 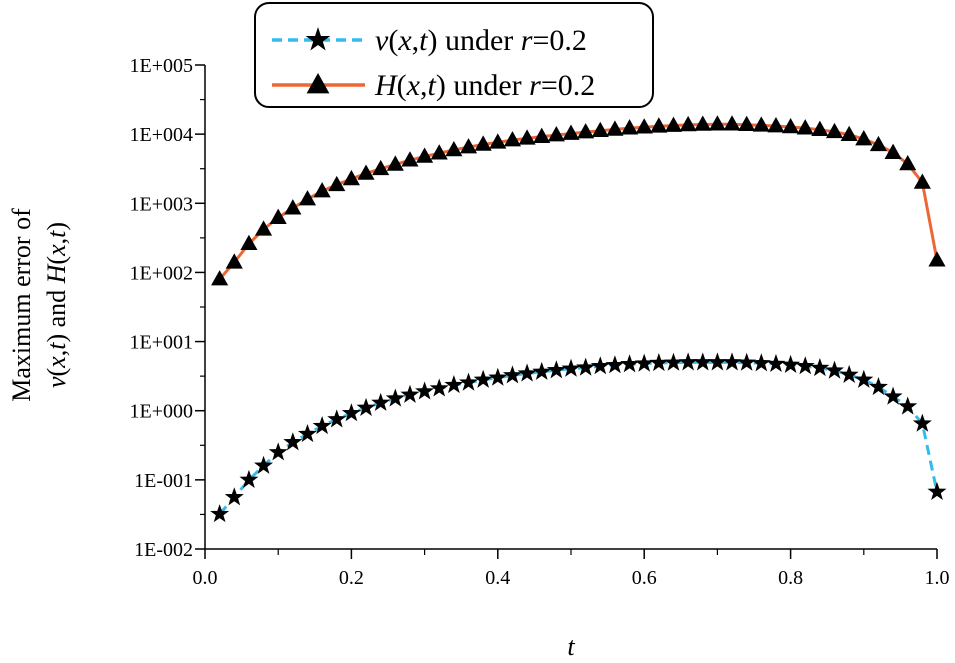 What do you see at coordinates (497, 578) in the screenshot?
I see `x-tick-label: 0.4` at bounding box center [497, 578].